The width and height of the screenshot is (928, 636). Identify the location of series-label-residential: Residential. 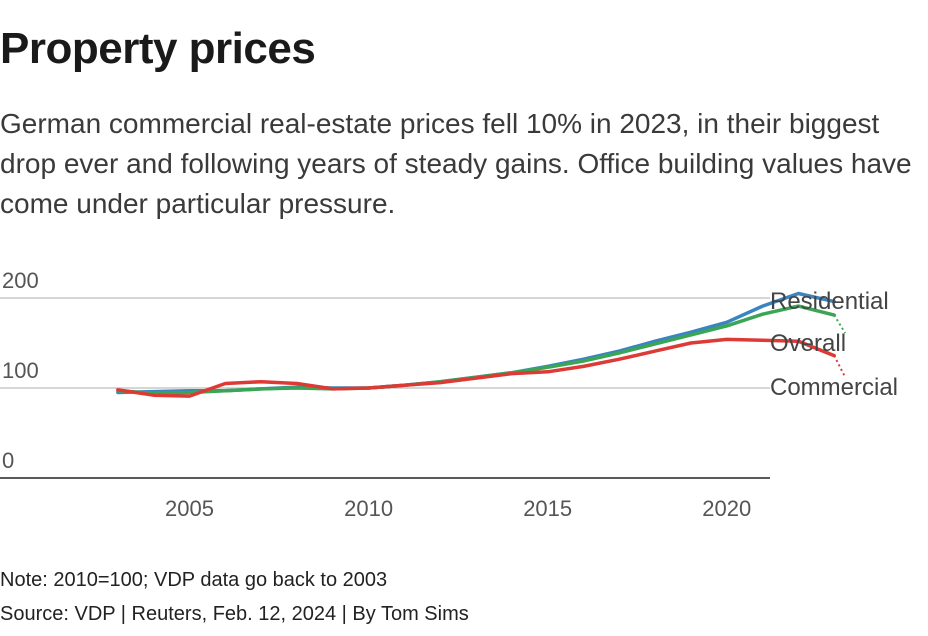
(829, 301).